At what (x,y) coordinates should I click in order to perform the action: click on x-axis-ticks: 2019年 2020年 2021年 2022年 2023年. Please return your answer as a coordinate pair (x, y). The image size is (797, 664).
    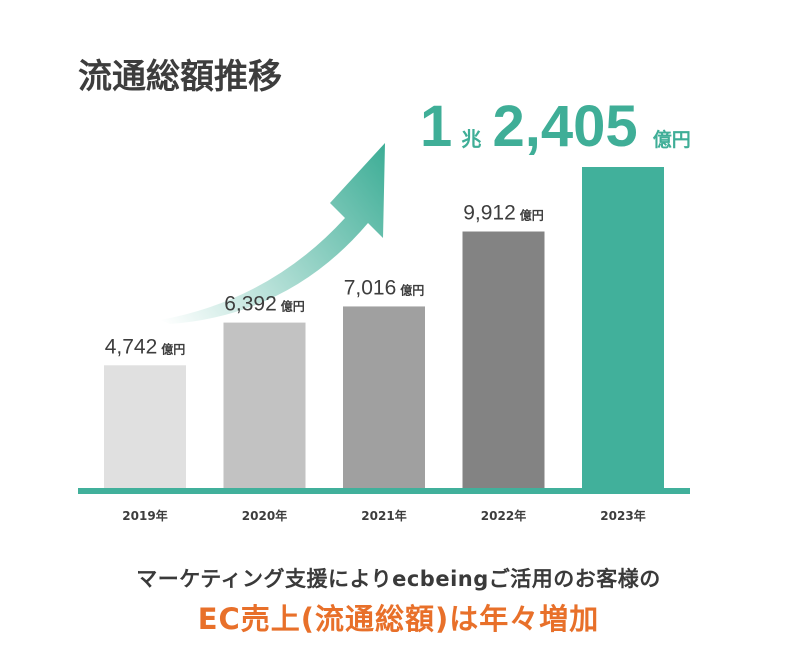
    Looking at the image, I should click on (383, 515).